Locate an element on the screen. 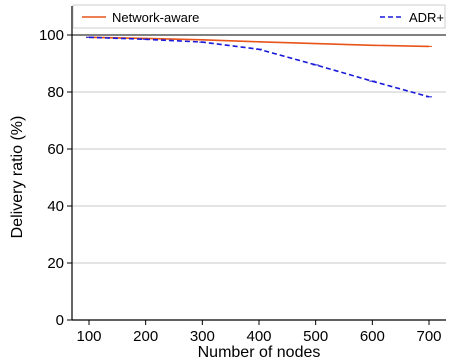 This screenshot has height=362, width=451. x-ticks: 100 200 300 400 500 600 700 is located at coordinates (259, 332).